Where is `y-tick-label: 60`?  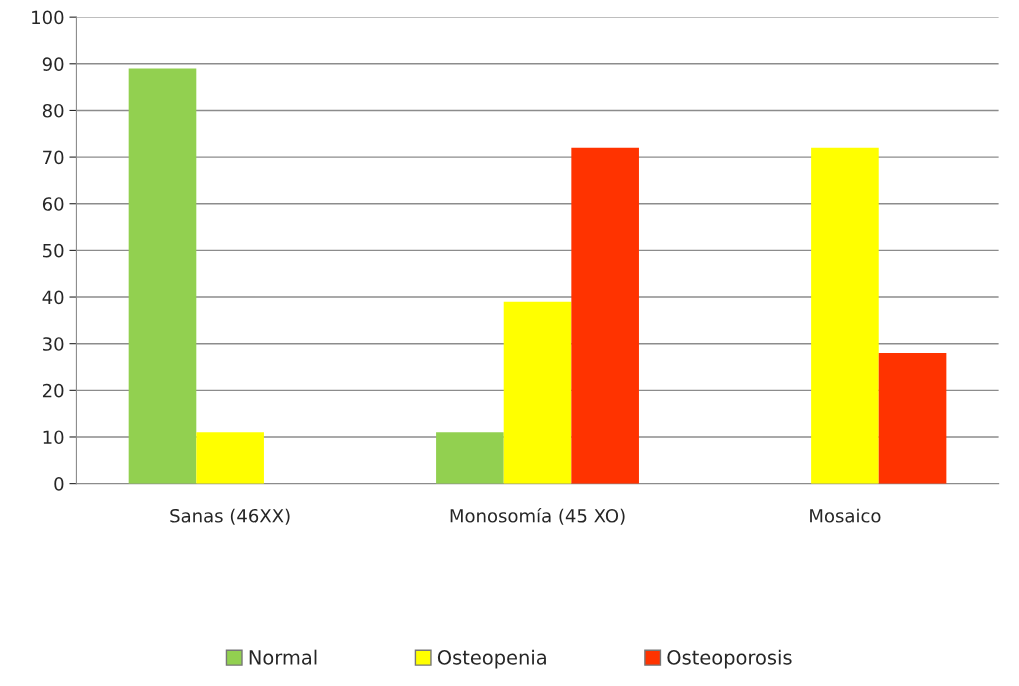 y-tick-label: 60 is located at coordinates (53, 204).